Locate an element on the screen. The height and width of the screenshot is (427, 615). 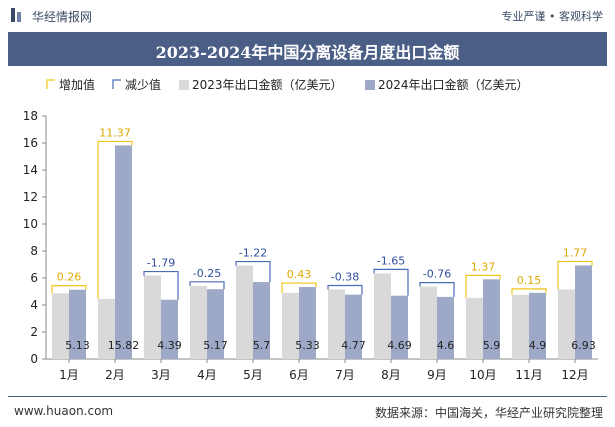
brand-name: 华经情报网 is located at coordinates (62, 17).